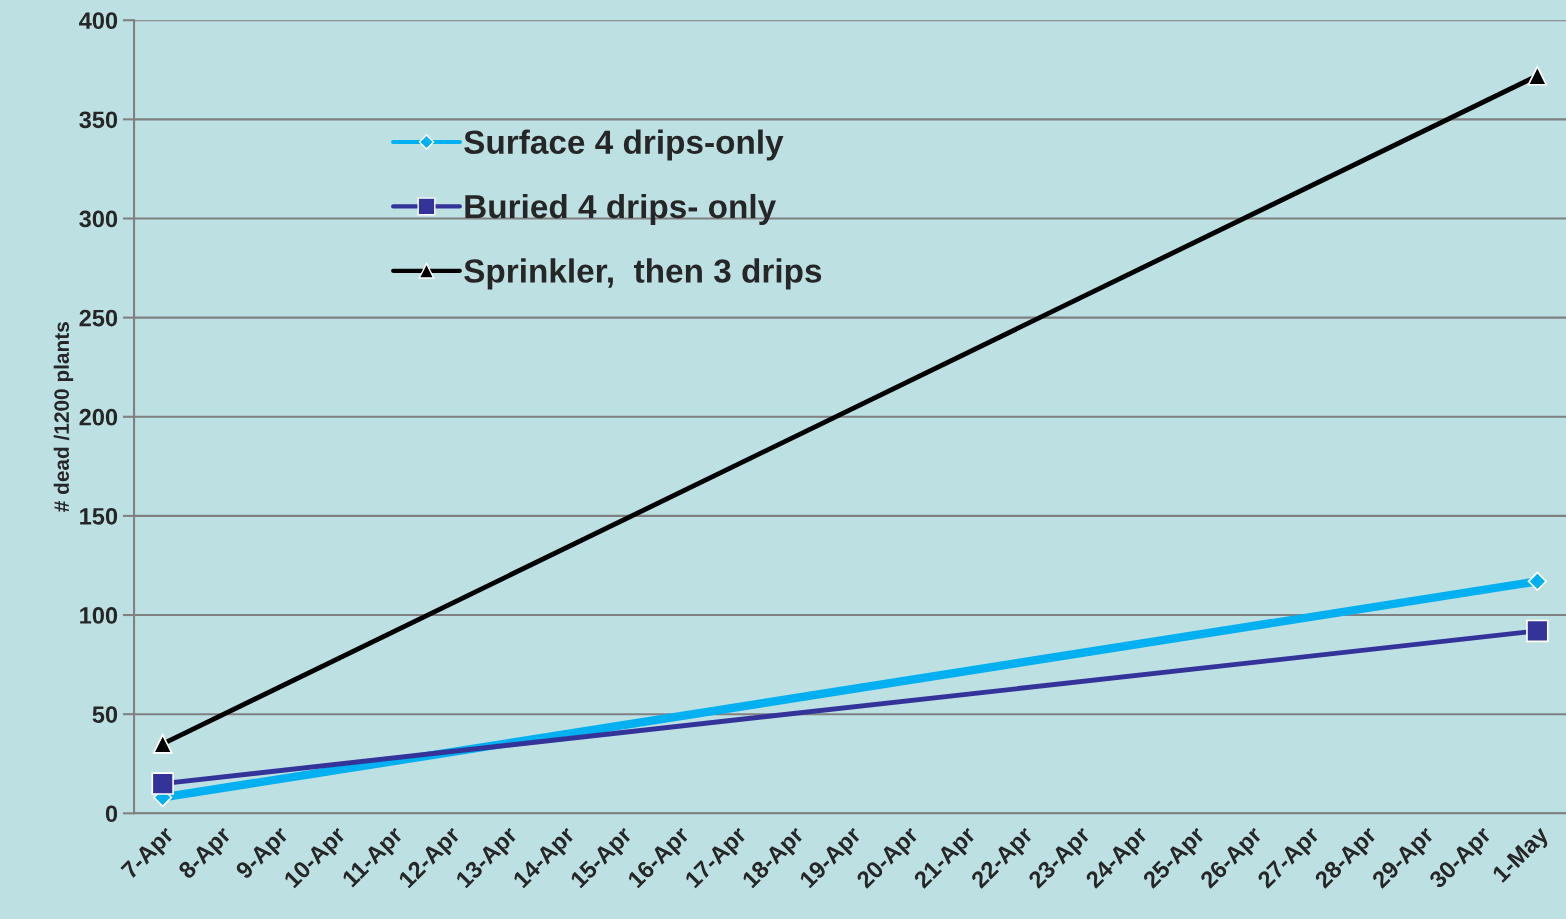 Image resolution: width=1566 pixels, height=919 pixels. I want to click on y-tick-label: 400, so click(98, 21).